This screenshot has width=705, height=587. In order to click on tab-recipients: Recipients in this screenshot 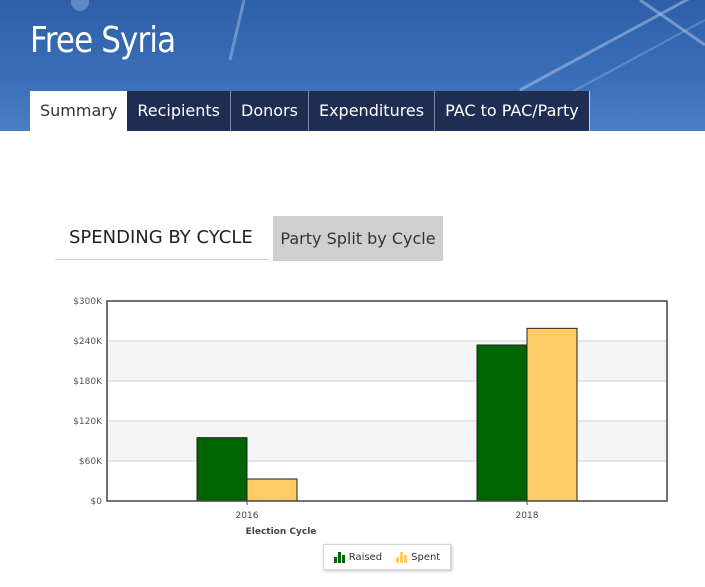, I will do `click(179, 111)`.